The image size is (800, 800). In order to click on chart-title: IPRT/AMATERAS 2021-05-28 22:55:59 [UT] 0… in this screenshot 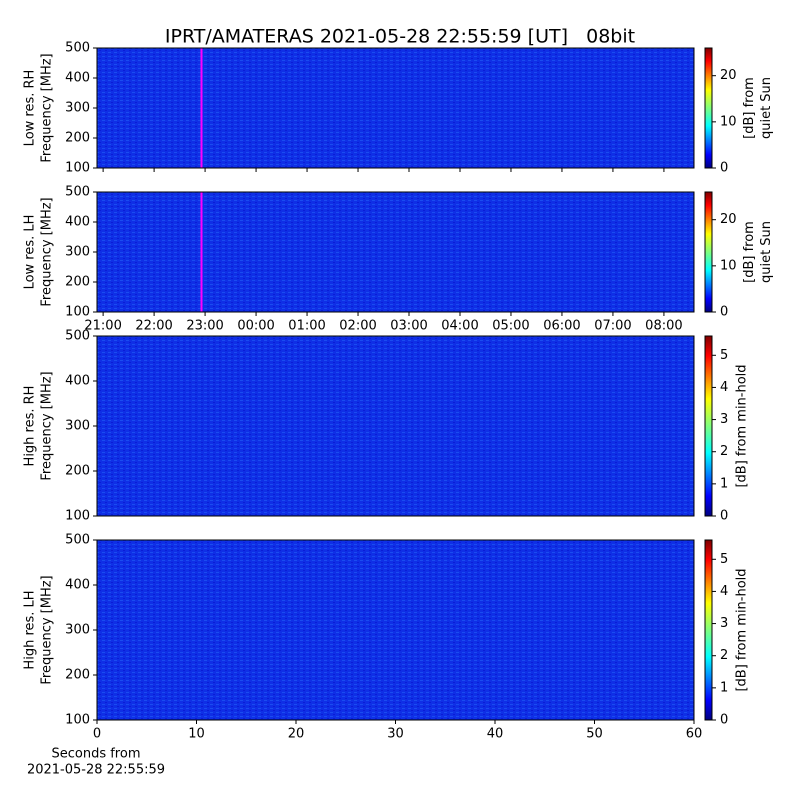, I will do `click(400, 37)`.